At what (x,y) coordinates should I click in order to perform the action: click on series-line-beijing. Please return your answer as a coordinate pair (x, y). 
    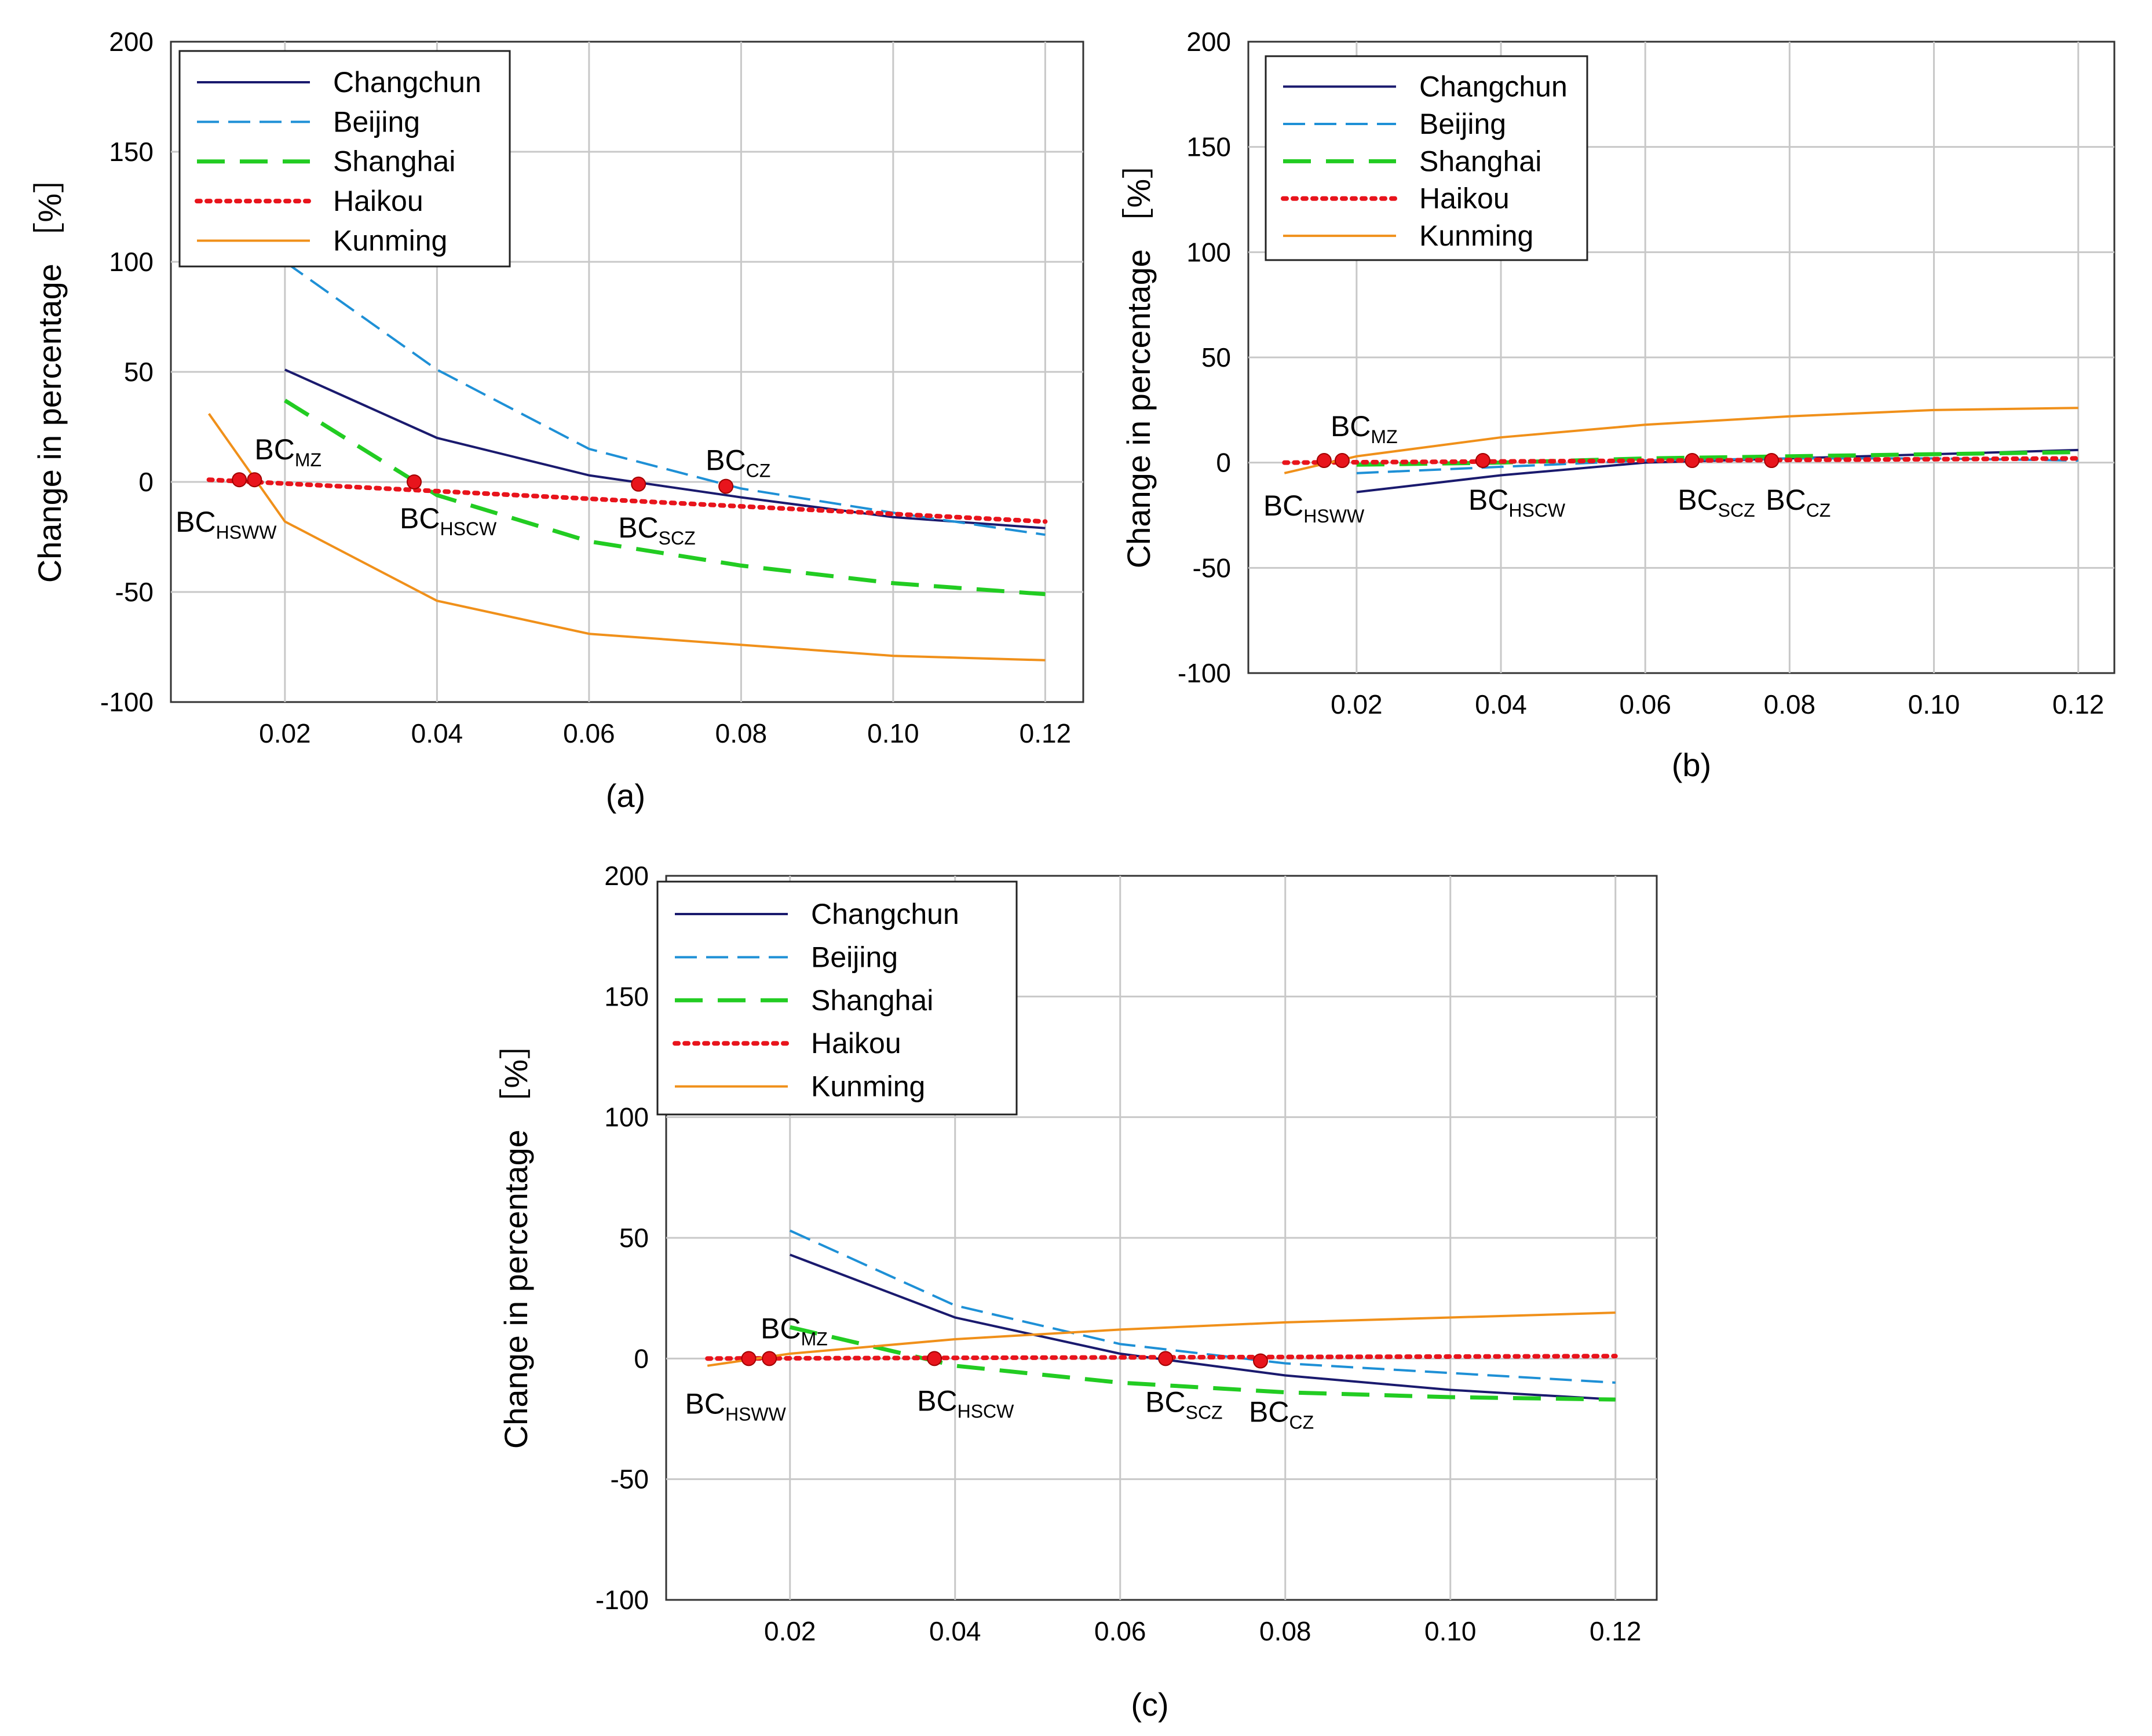
    Looking at the image, I should click on (1202, 1306).